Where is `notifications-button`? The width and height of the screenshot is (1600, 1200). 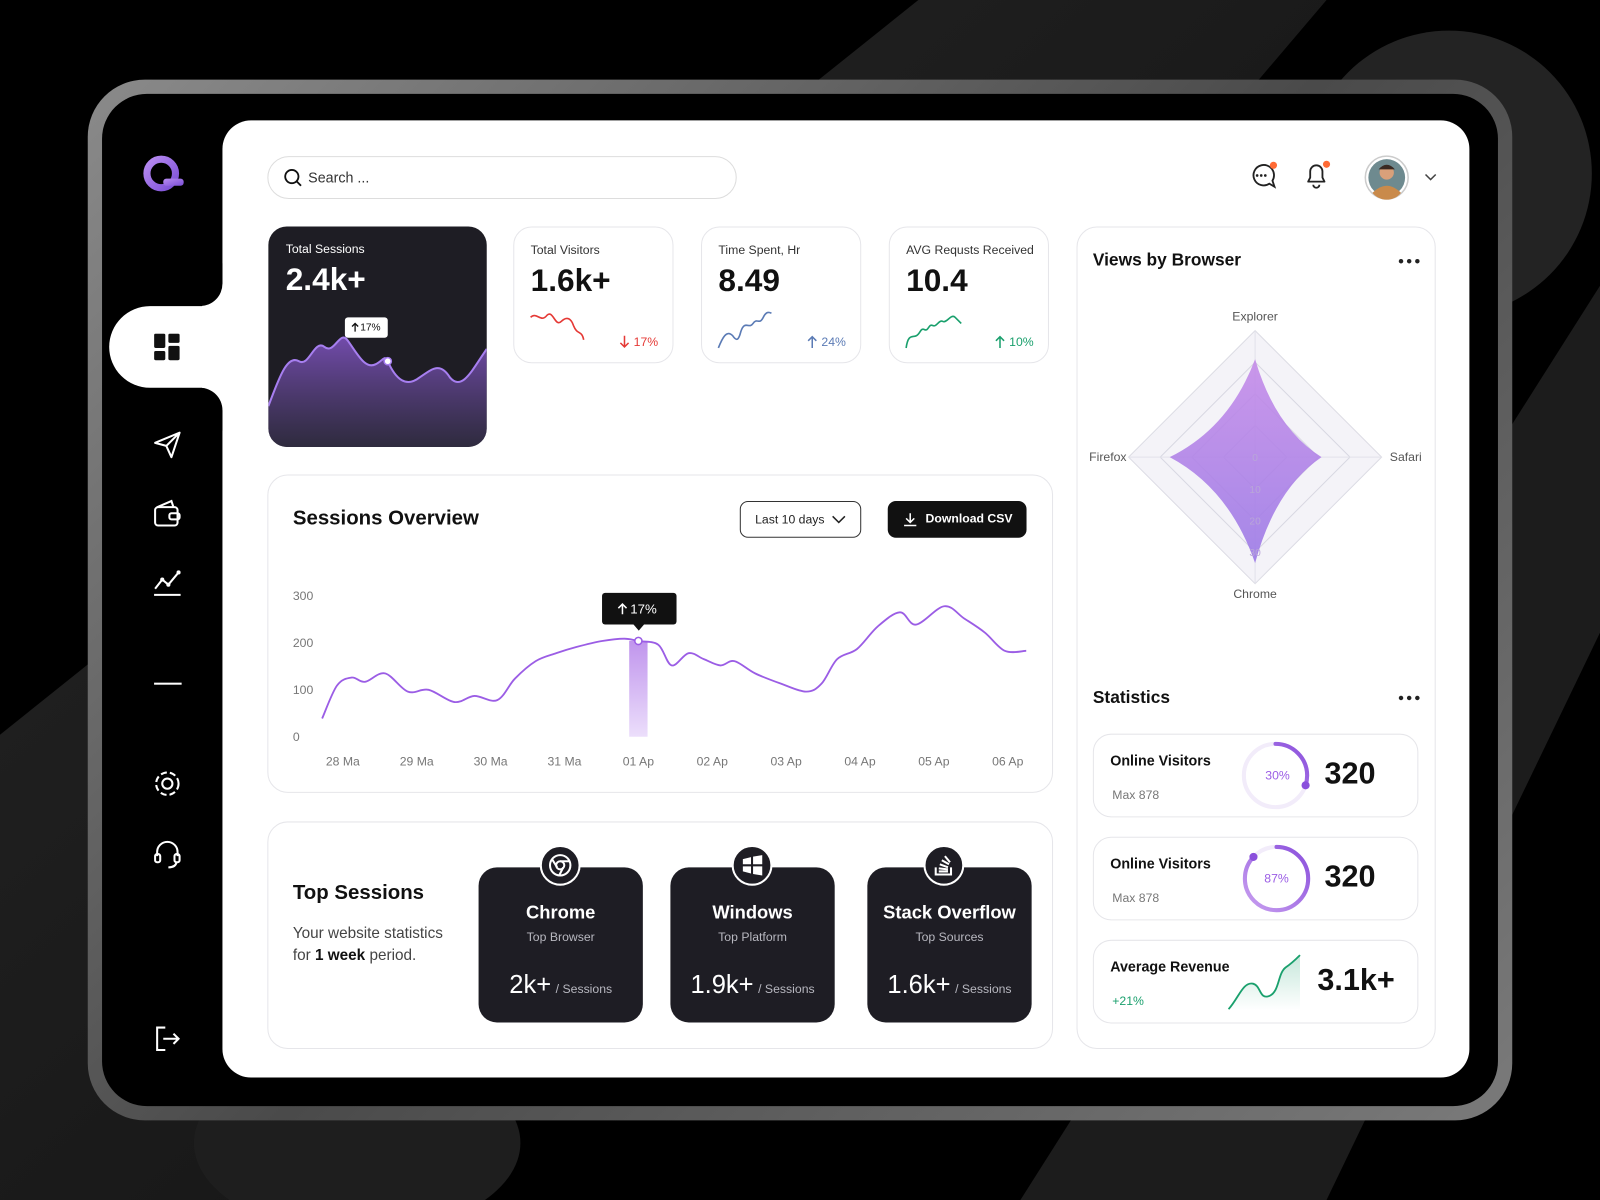 notifications-button is located at coordinates (1317, 174).